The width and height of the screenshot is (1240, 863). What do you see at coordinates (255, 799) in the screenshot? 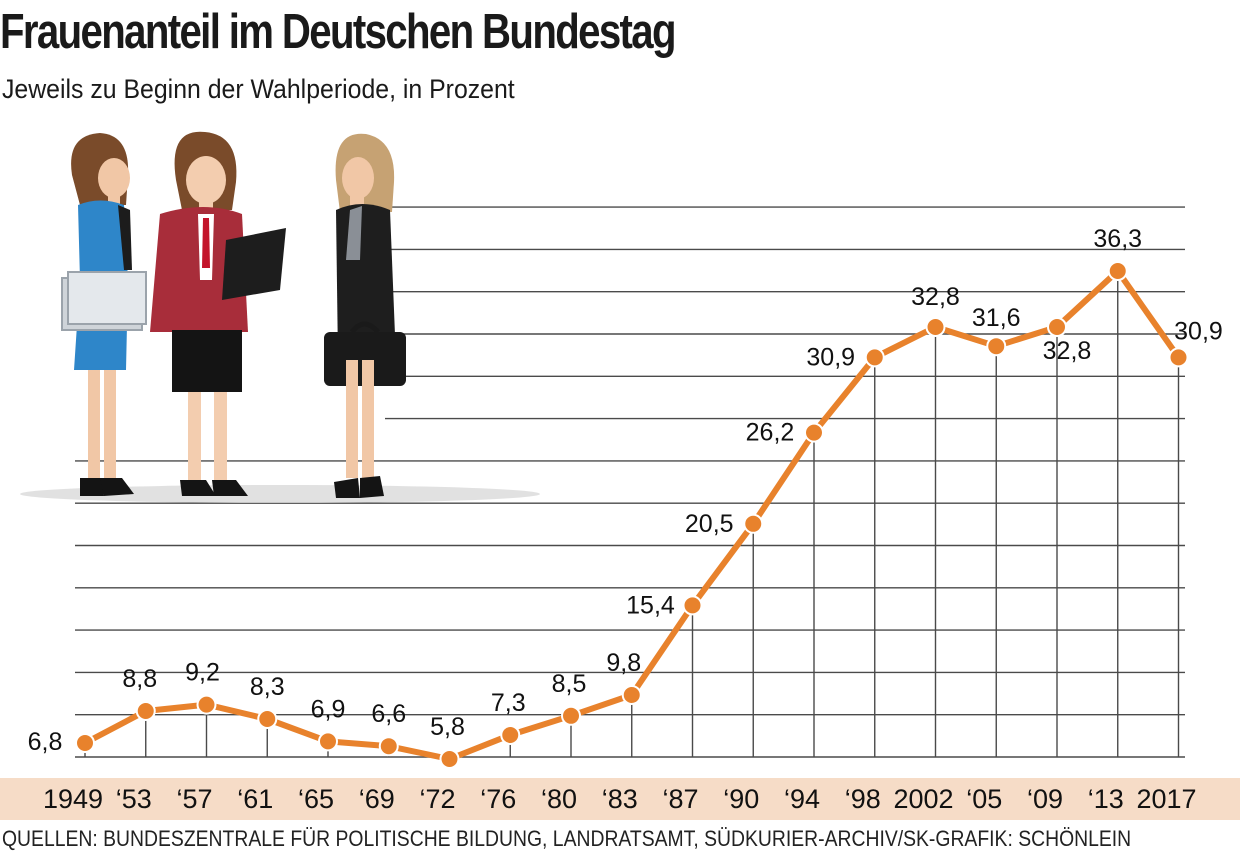
I see `x-tick-label: ‘61` at bounding box center [255, 799].